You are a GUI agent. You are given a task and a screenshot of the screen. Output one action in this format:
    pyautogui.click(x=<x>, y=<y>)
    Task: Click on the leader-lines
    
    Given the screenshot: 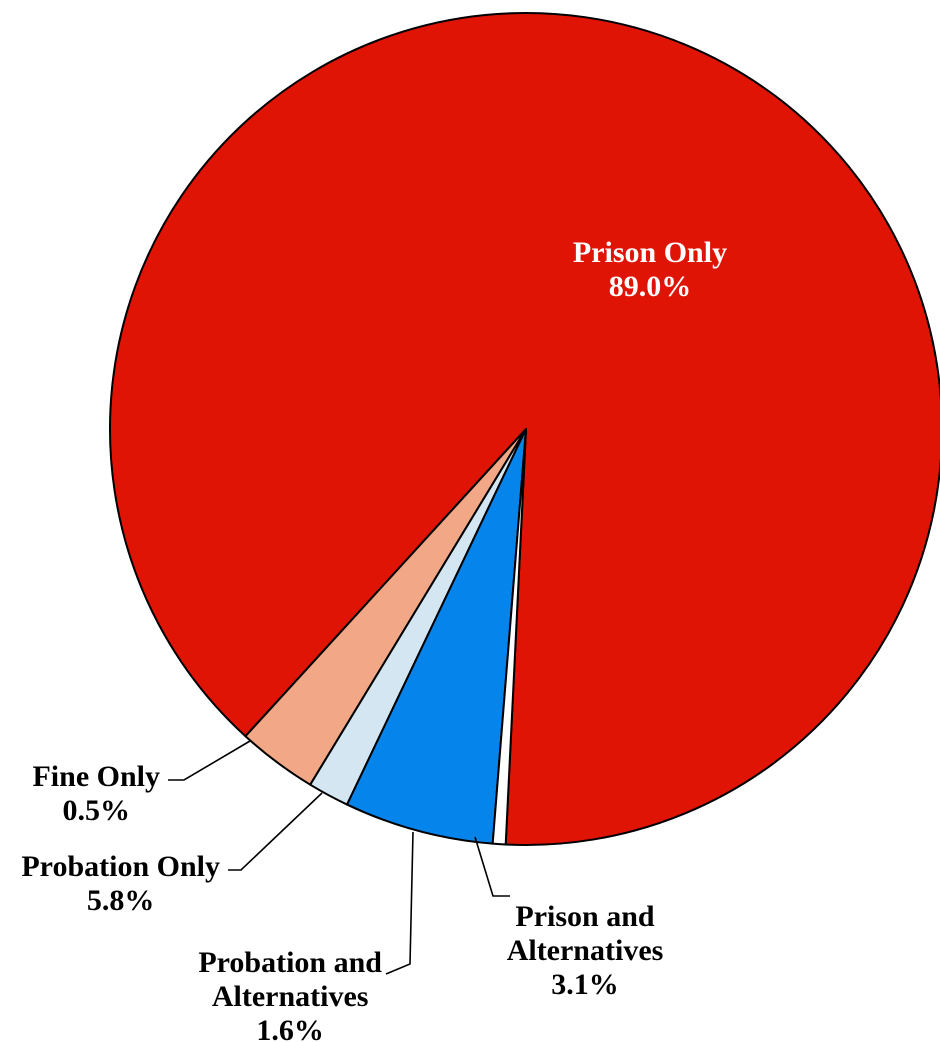 What is the action you would take?
    pyautogui.click(x=339, y=857)
    